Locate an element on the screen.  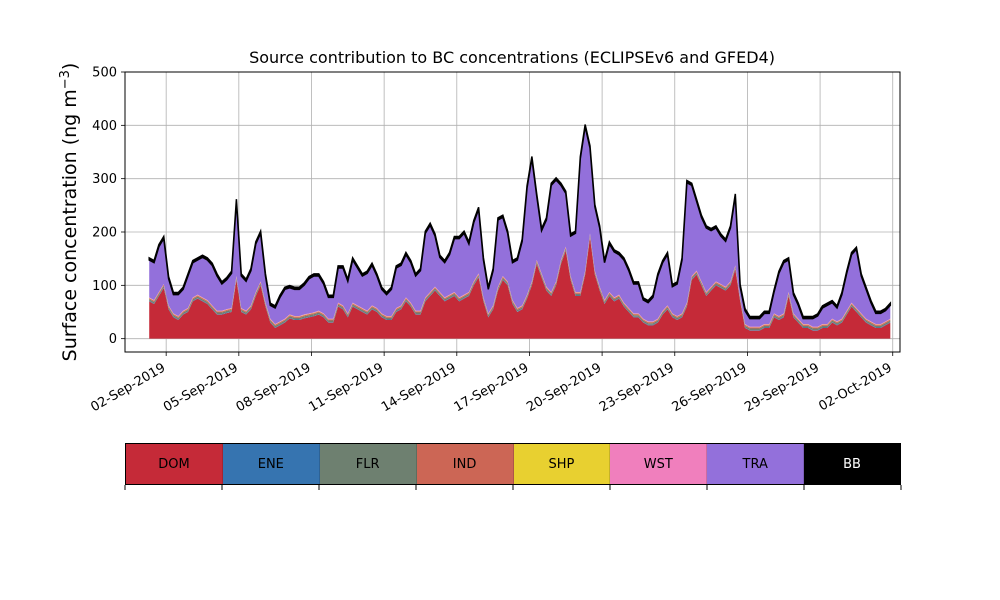
y-tick-label: 100 is located at coordinates (104, 286).